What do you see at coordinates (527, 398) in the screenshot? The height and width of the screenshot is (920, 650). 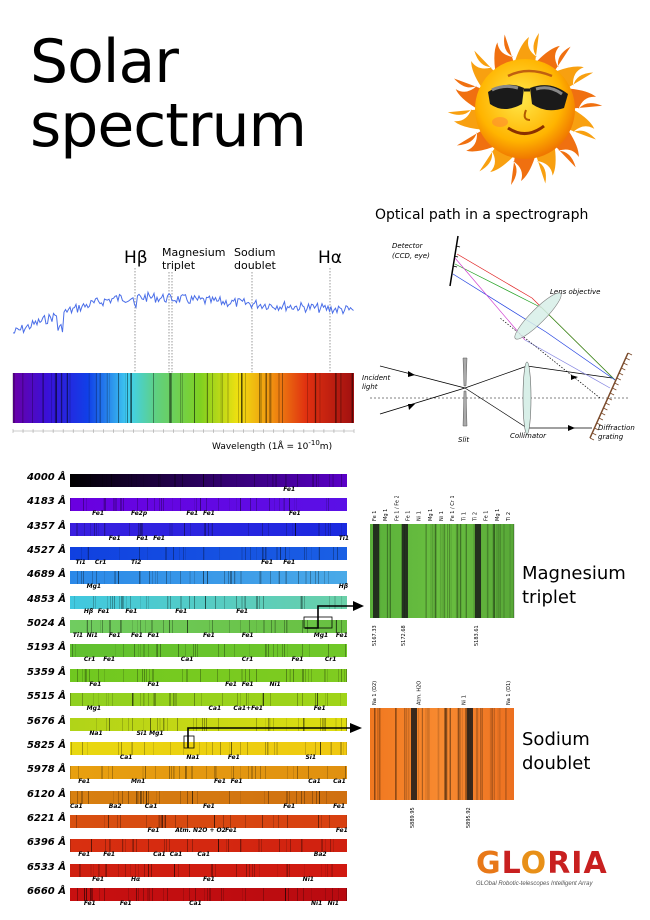 I see `collimator-lens-icon` at bounding box center [527, 398].